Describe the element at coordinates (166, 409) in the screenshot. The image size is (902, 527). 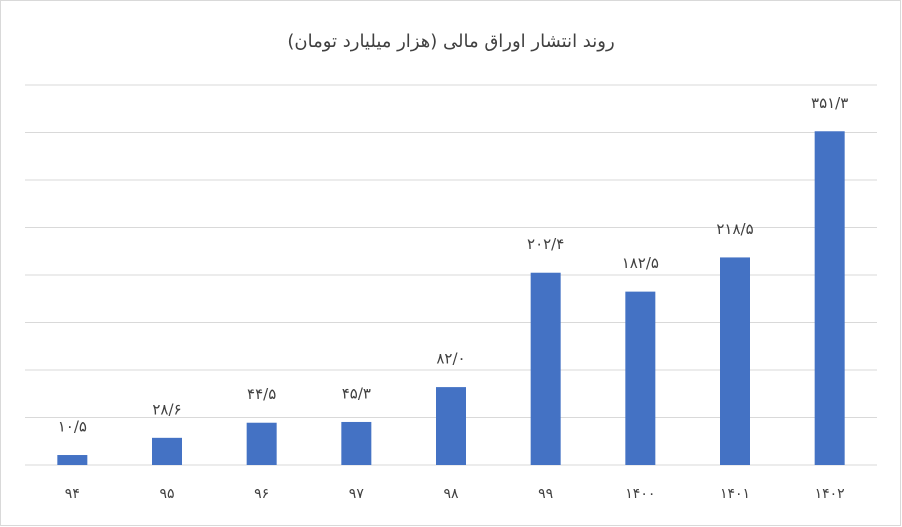
I see `data-label: ۲۸/۶` at that location.